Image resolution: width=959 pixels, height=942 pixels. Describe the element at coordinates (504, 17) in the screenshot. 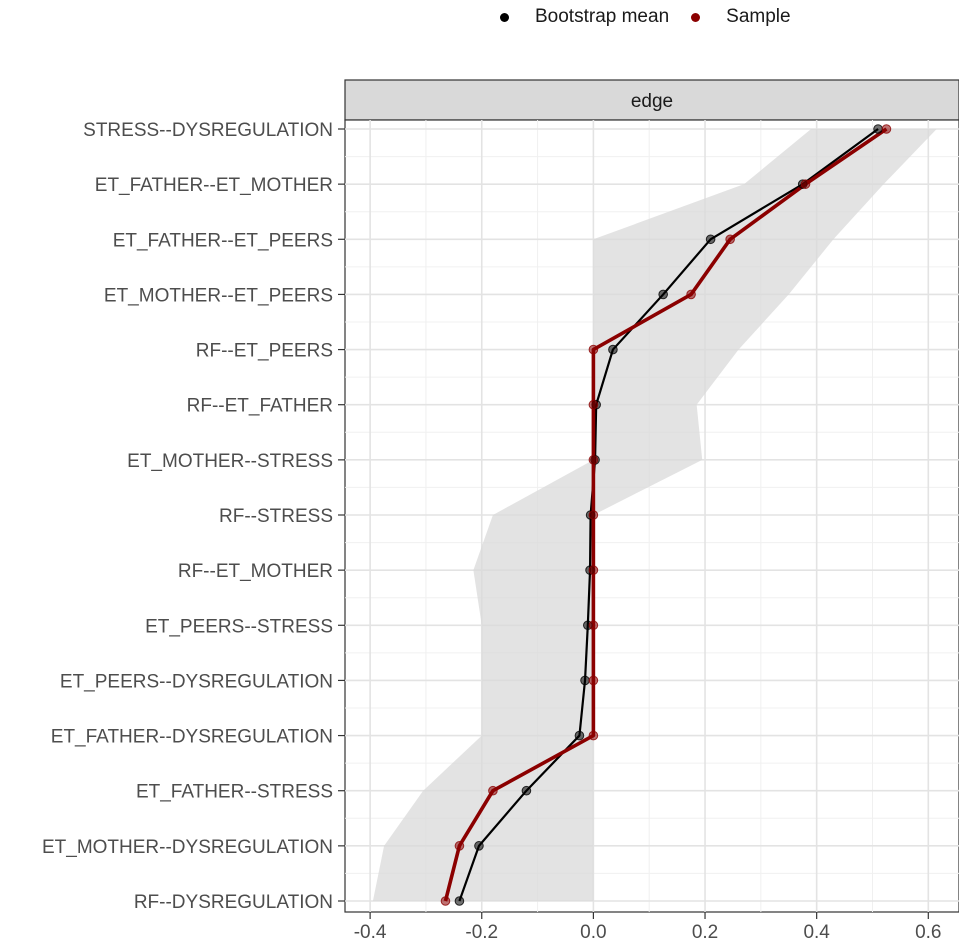

I see `legend-bootstrap-mean-dot-icon` at that location.